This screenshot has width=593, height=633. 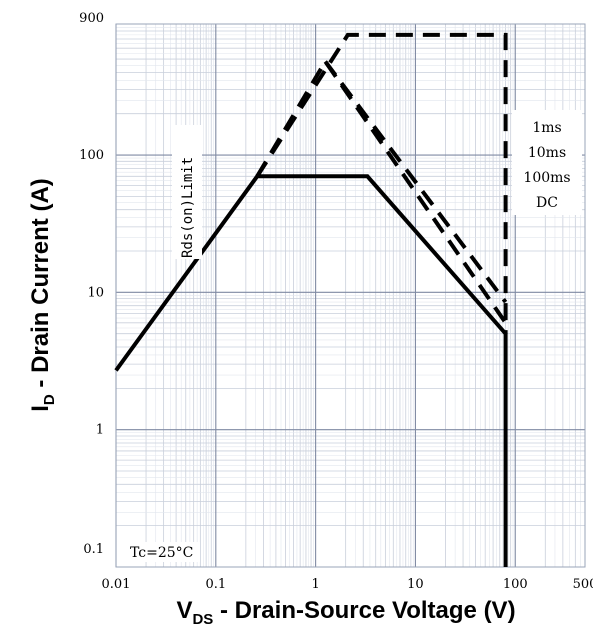 I want to click on y-axis-title-sub: D, so click(x=49, y=399).